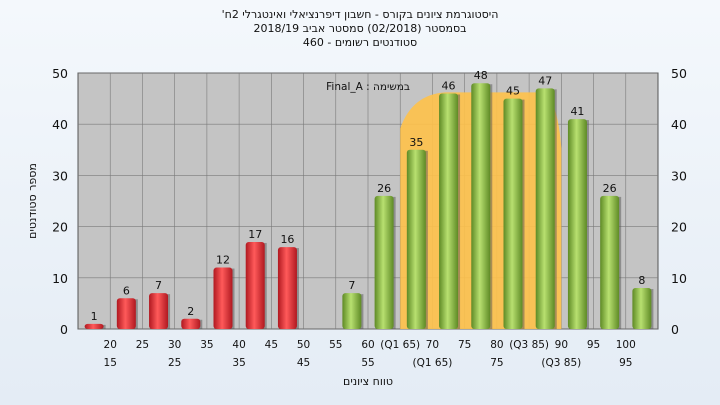 This screenshot has height=405, width=720. I want to click on x-tick-label: 15, so click(110, 363).